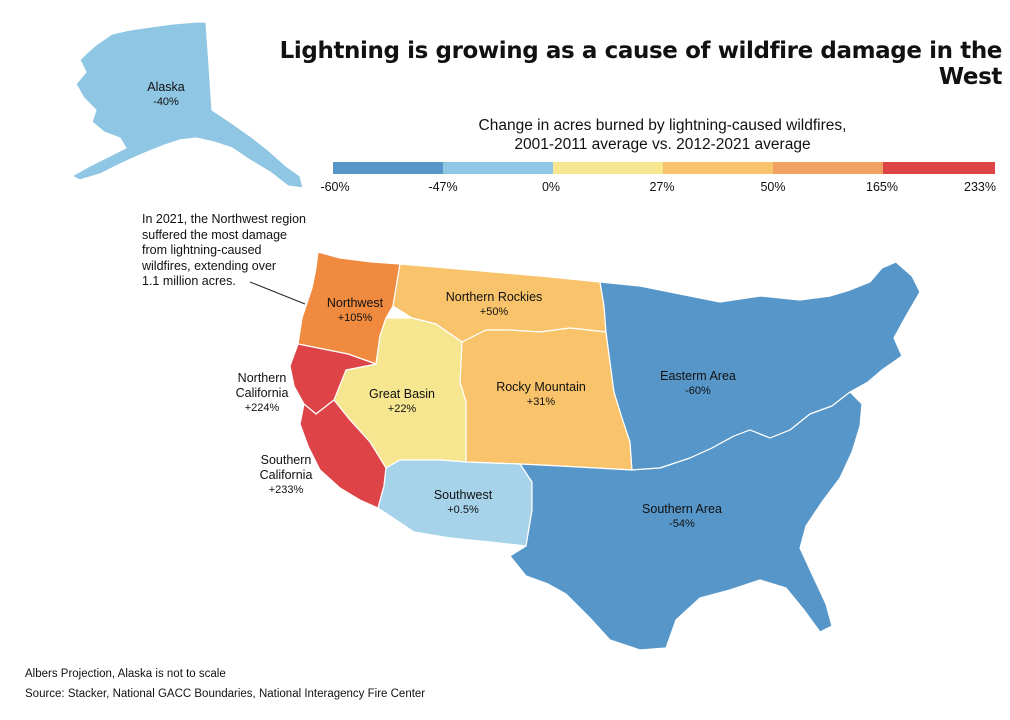 This screenshot has width=1010, height=720. Describe the element at coordinates (277, 293) in the screenshot. I see `annotation-leader-line` at that location.